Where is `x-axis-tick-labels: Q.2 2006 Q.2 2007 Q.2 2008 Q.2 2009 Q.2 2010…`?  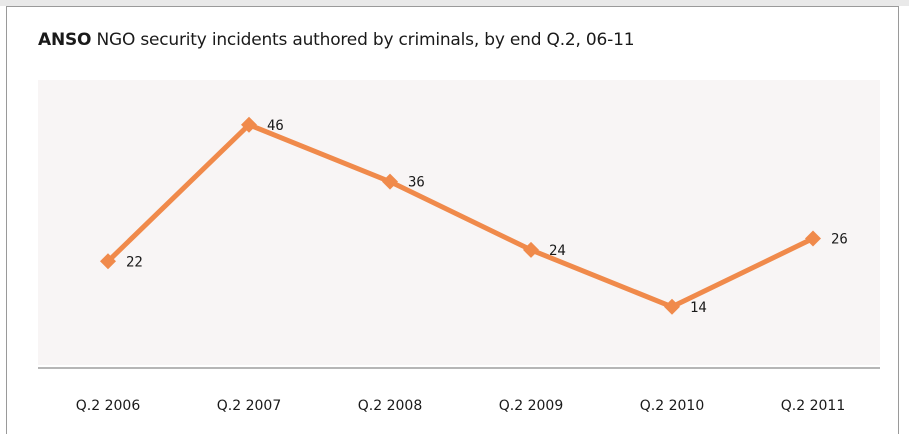
x-axis-tick-labels: Q.2 2006 Q.2 2007 Q.2 2008 Q.2 2009 Q.2 2010… is located at coordinates (460, 406).